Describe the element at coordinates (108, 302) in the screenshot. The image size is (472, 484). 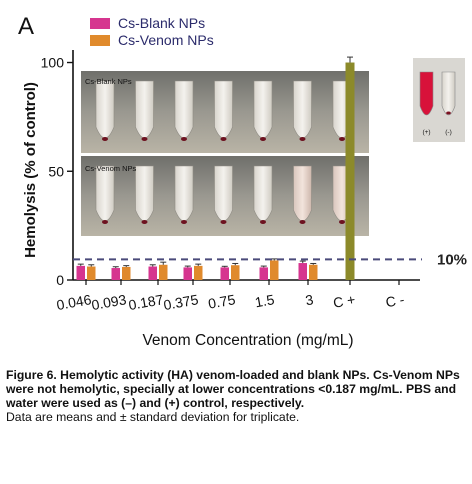
I see `x-tick-label: 0.093` at that location.